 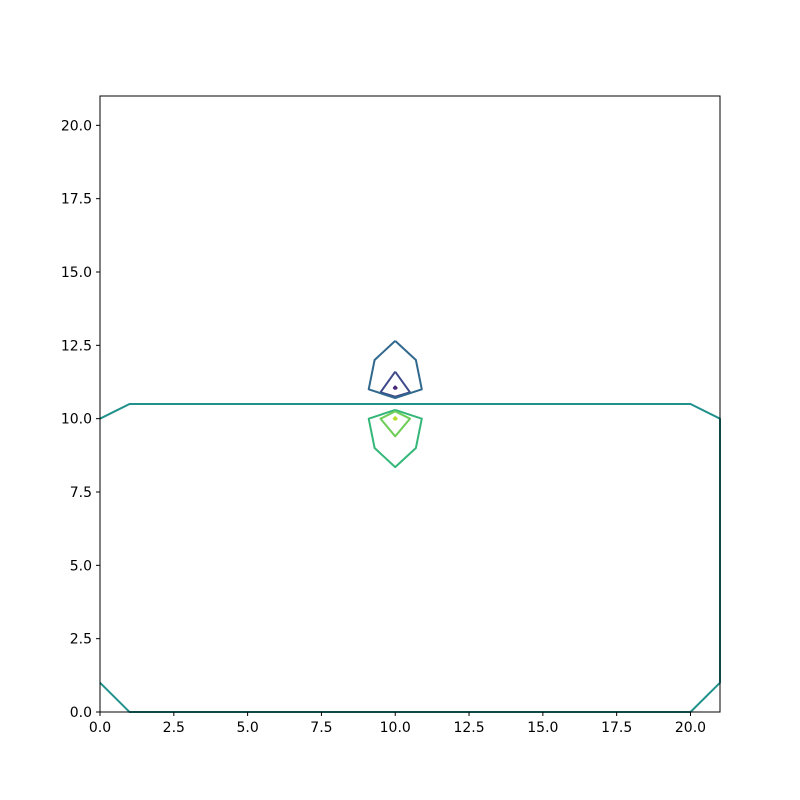 What do you see at coordinates (542, 728) in the screenshot?
I see `x-tick-label: 15.0` at bounding box center [542, 728].